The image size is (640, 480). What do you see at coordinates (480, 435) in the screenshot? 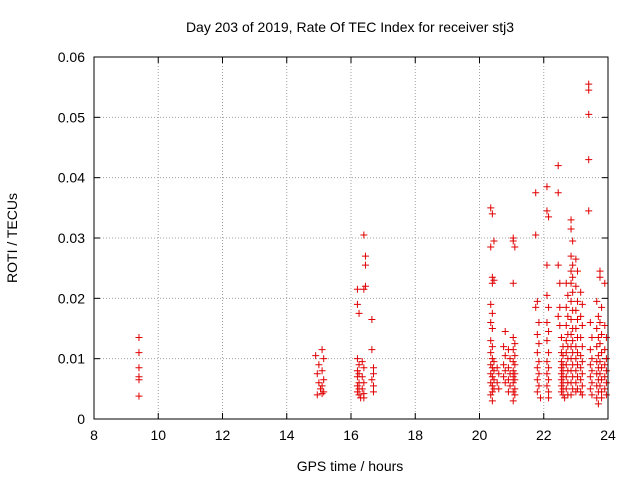
I see `x-tick-label: 20` at bounding box center [480, 435].